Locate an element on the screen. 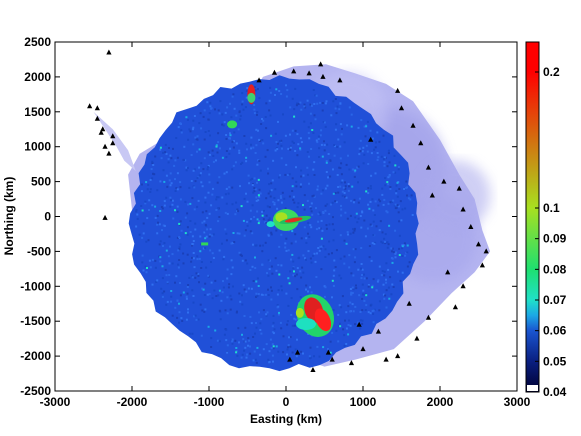 The width and height of the screenshot is (581, 436). peninsula-shape is located at coordinates (114, 141).